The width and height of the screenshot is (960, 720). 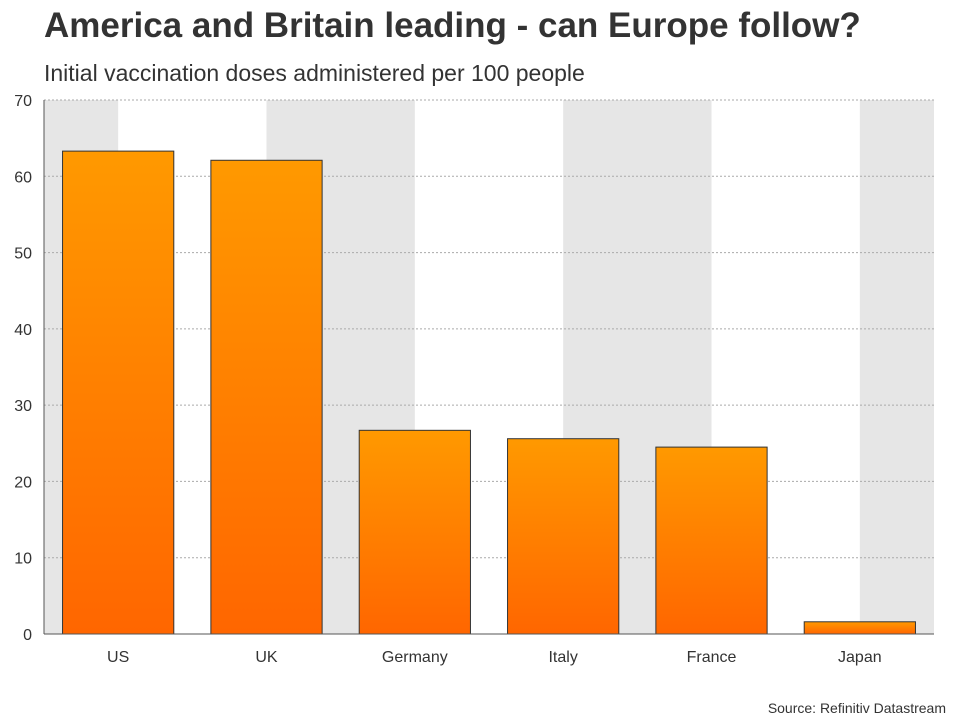 What do you see at coordinates (711, 540) in the screenshot?
I see `bar-france` at bounding box center [711, 540].